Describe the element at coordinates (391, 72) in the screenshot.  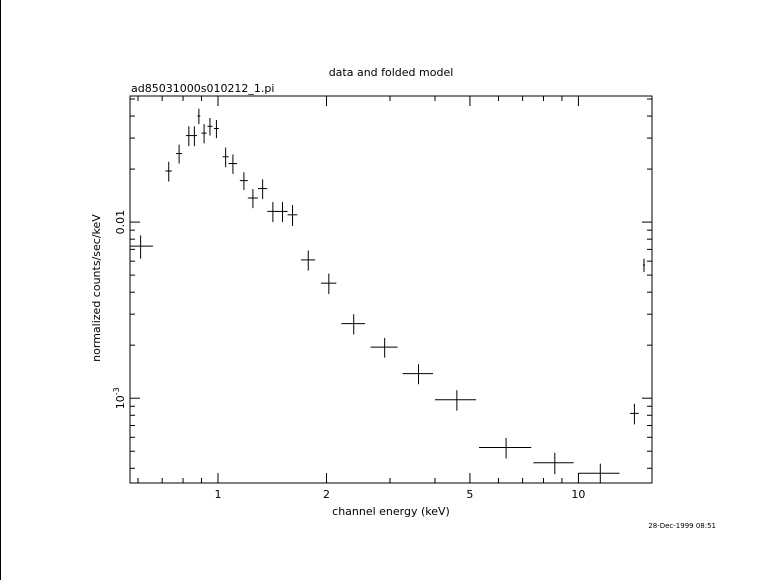
I see `chart-title: data and folded model` at that location.